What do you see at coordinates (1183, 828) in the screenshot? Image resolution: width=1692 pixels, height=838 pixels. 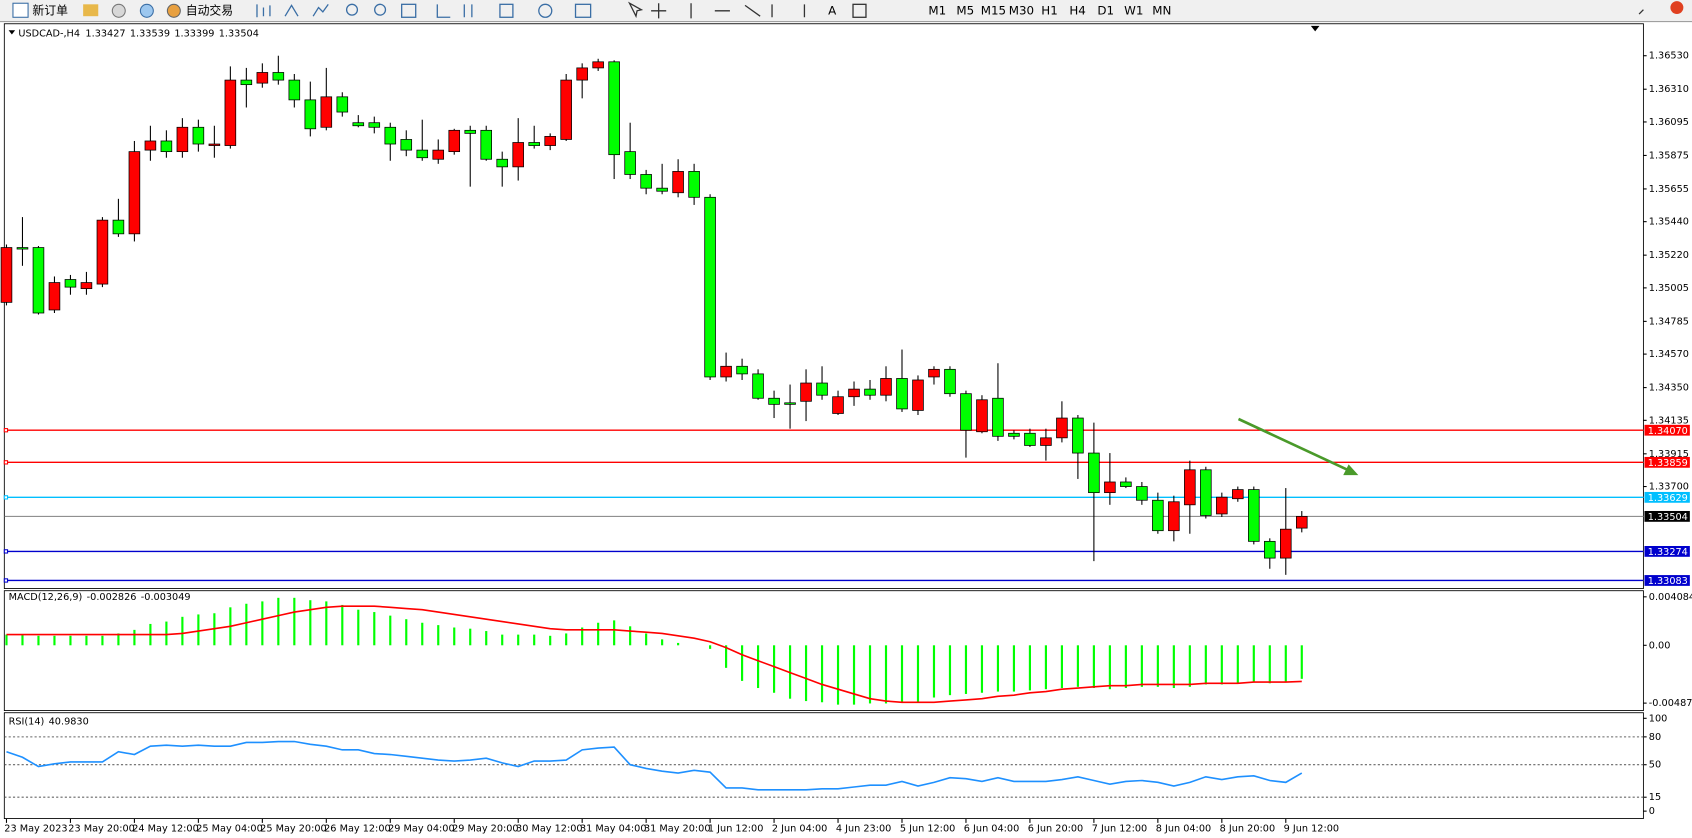 I see `x-tick-label: 8 Jun 04:00` at bounding box center [1183, 828].